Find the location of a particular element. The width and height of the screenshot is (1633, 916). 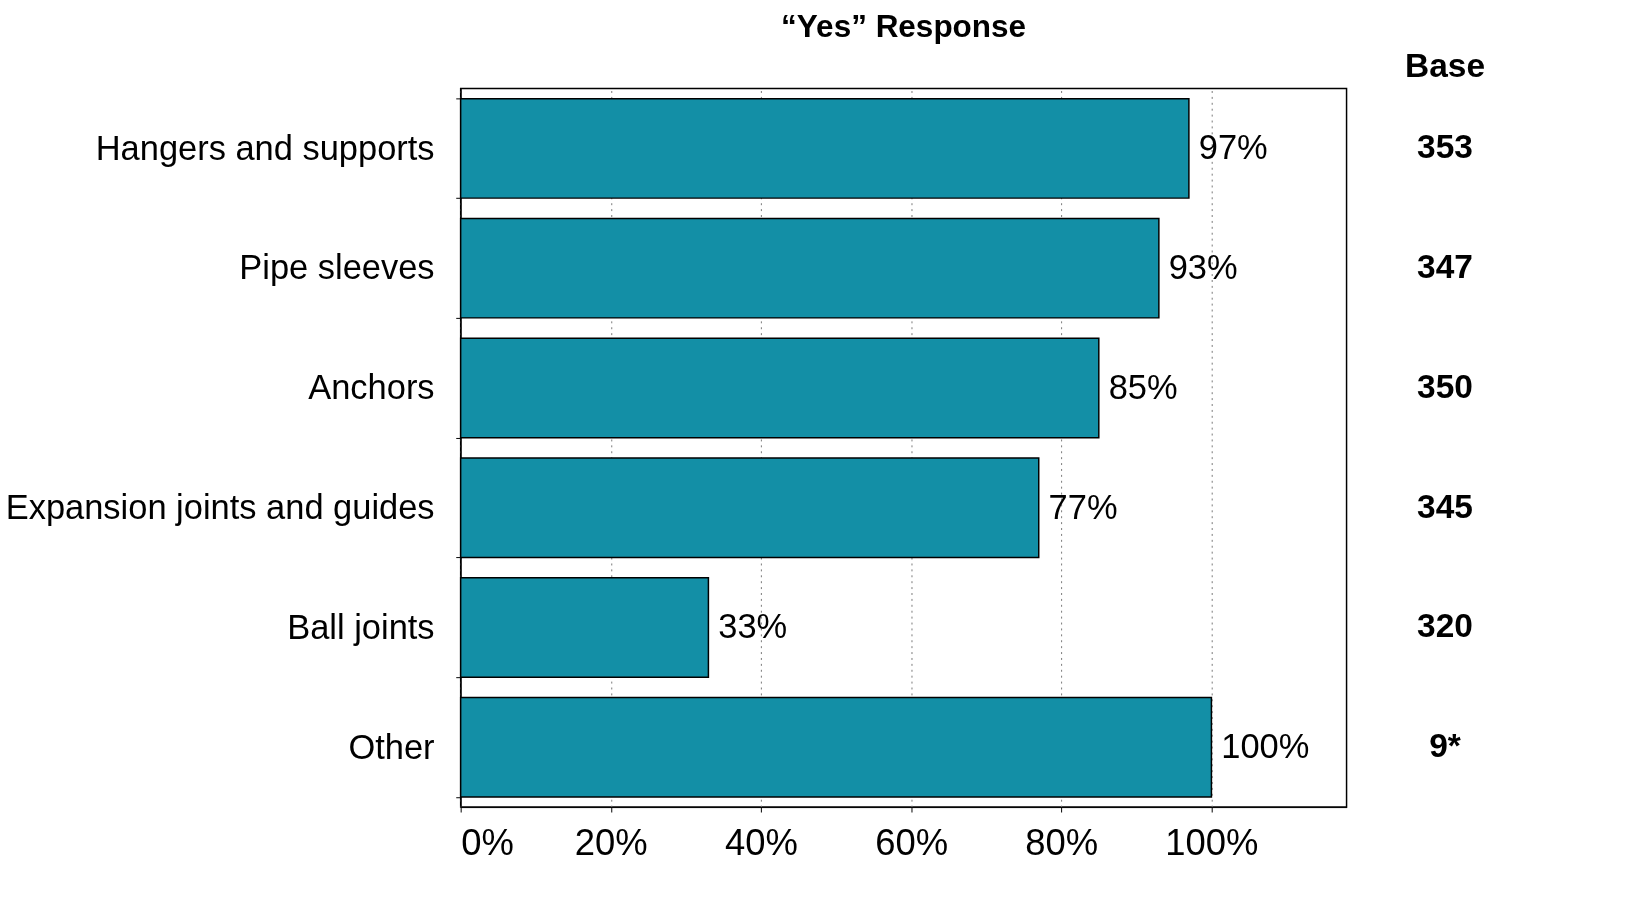

text: 350 is located at coordinates (1445, 386).